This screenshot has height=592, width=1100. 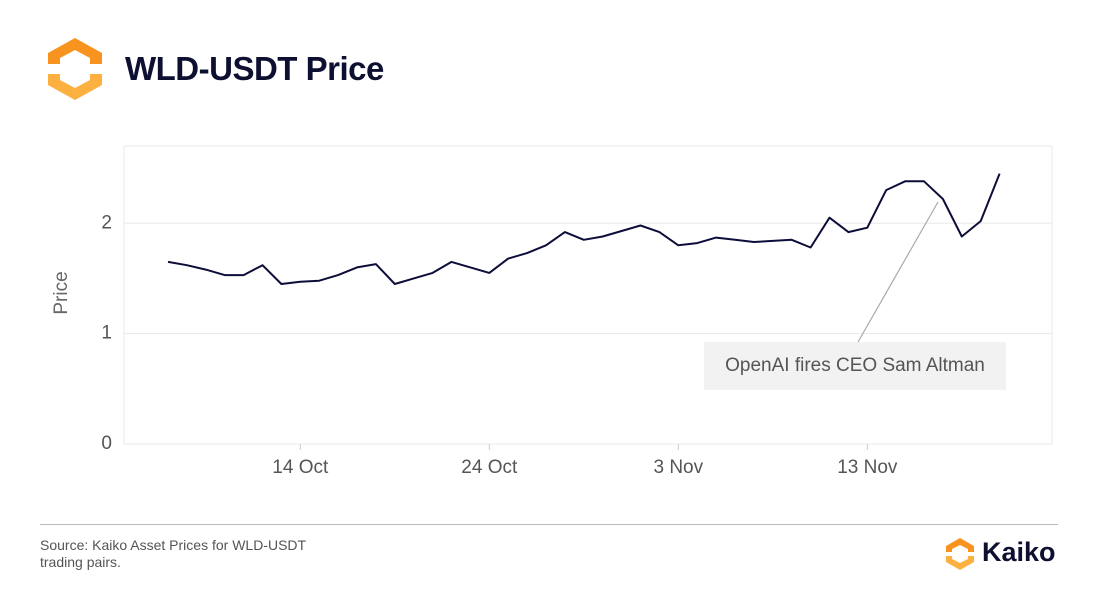 What do you see at coordinates (106, 333) in the screenshot?
I see `y-tick-label: 1` at bounding box center [106, 333].